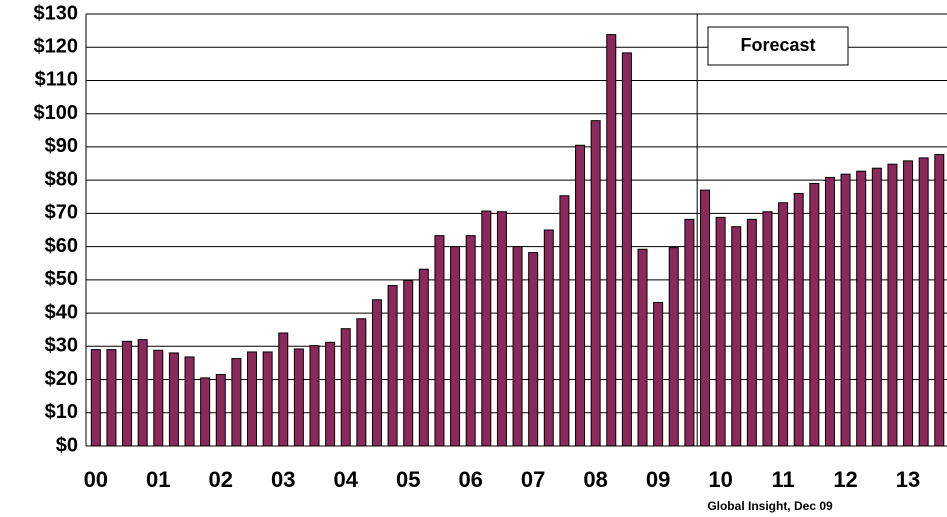 Image resolution: width=947 pixels, height=517 pixels. Describe the element at coordinates (770, 506) in the screenshot. I see `source-note: Global Insight, Dec 09` at that location.